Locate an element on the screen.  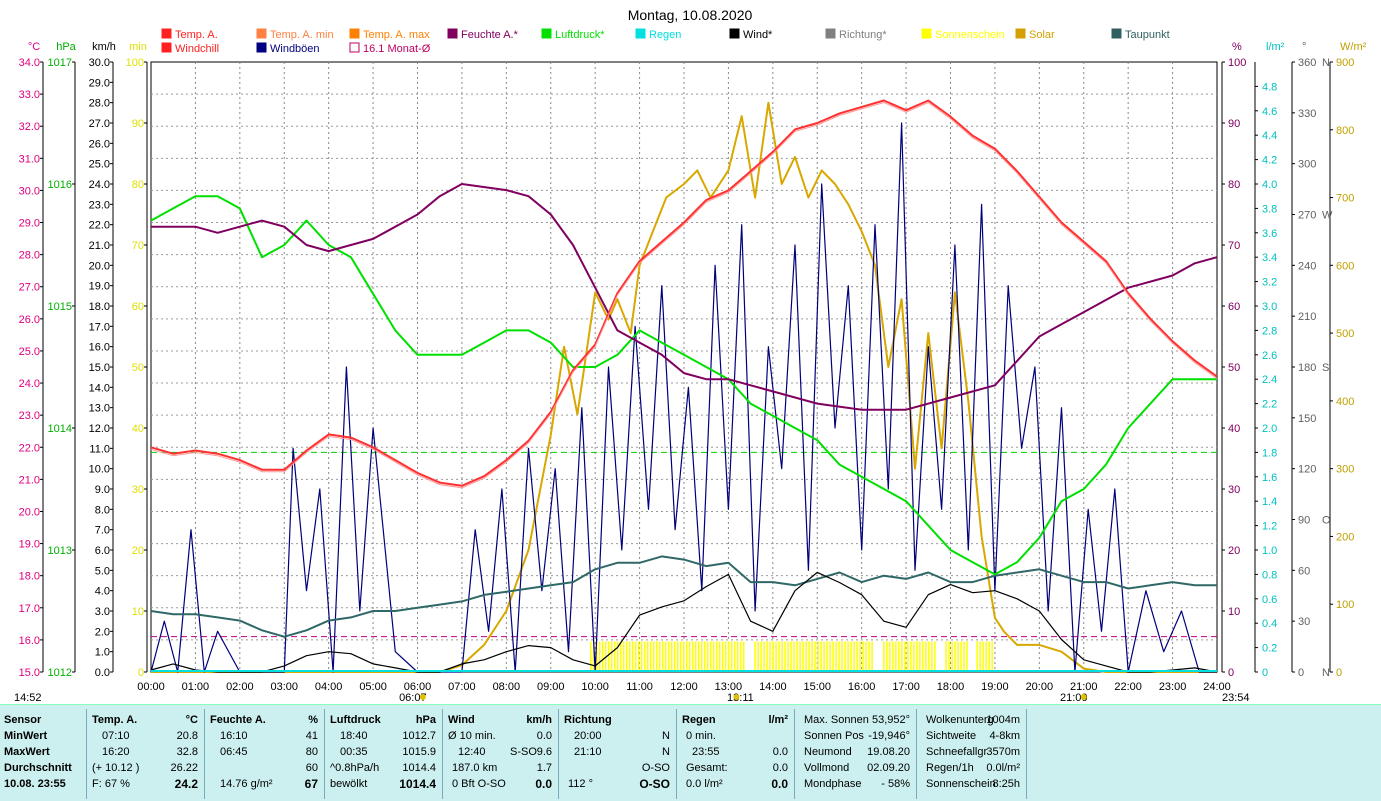
hdr-hum-unit: % is located at coordinates (313, 720).